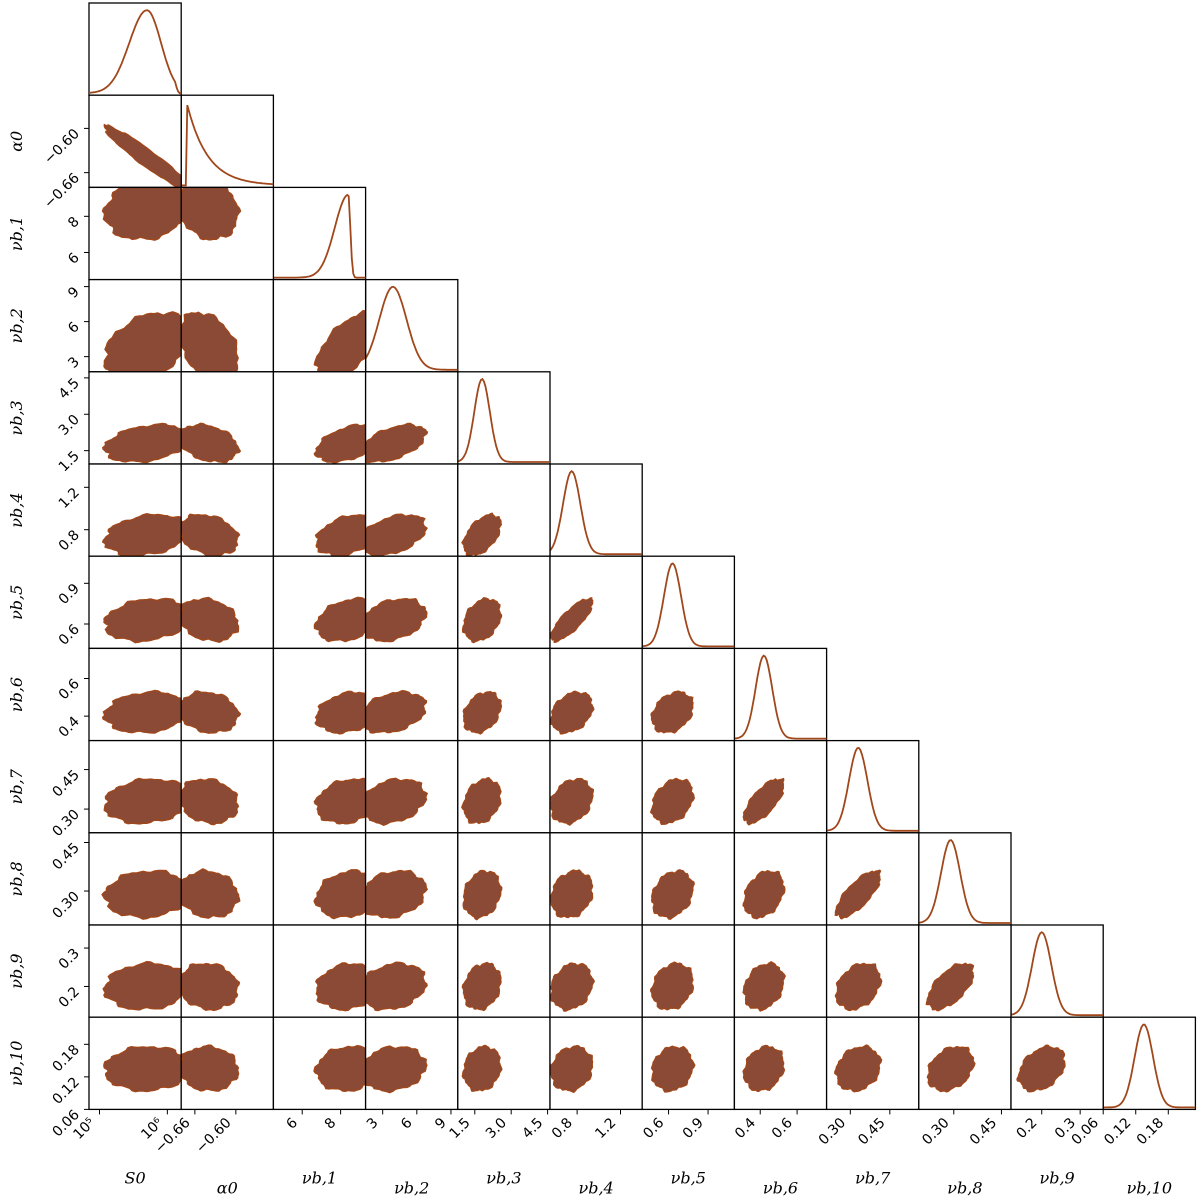 This screenshot has width=1200, height=1203. Describe the element at coordinates (69, 461) in the screenshot. I see `y-tick-label-nu_b3: 1.5` at that location.